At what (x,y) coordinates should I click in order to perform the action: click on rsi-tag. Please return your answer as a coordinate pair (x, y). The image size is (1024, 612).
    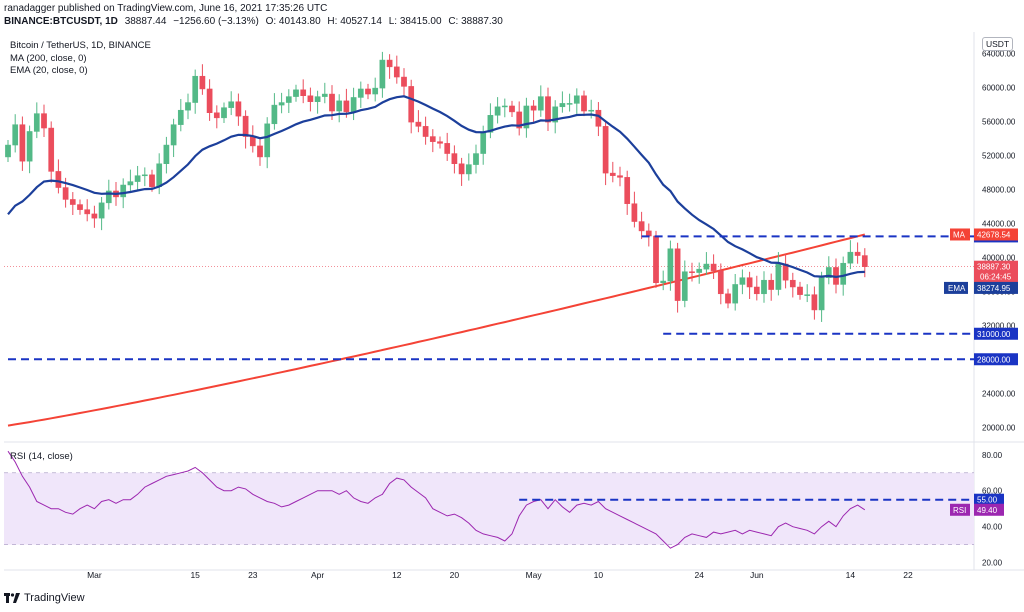
    Looking at the image, I should click on (960, 509).